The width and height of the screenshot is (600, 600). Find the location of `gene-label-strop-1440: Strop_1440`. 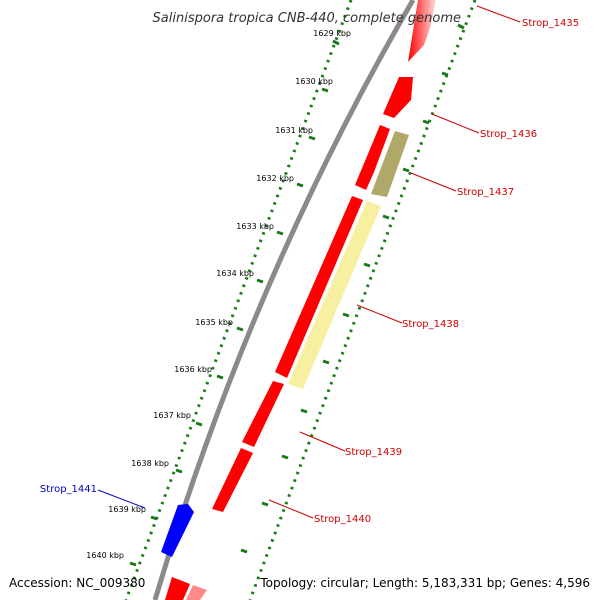

gene-label-strop-1440: Strop_1440 is located at coordinates (342, 519).